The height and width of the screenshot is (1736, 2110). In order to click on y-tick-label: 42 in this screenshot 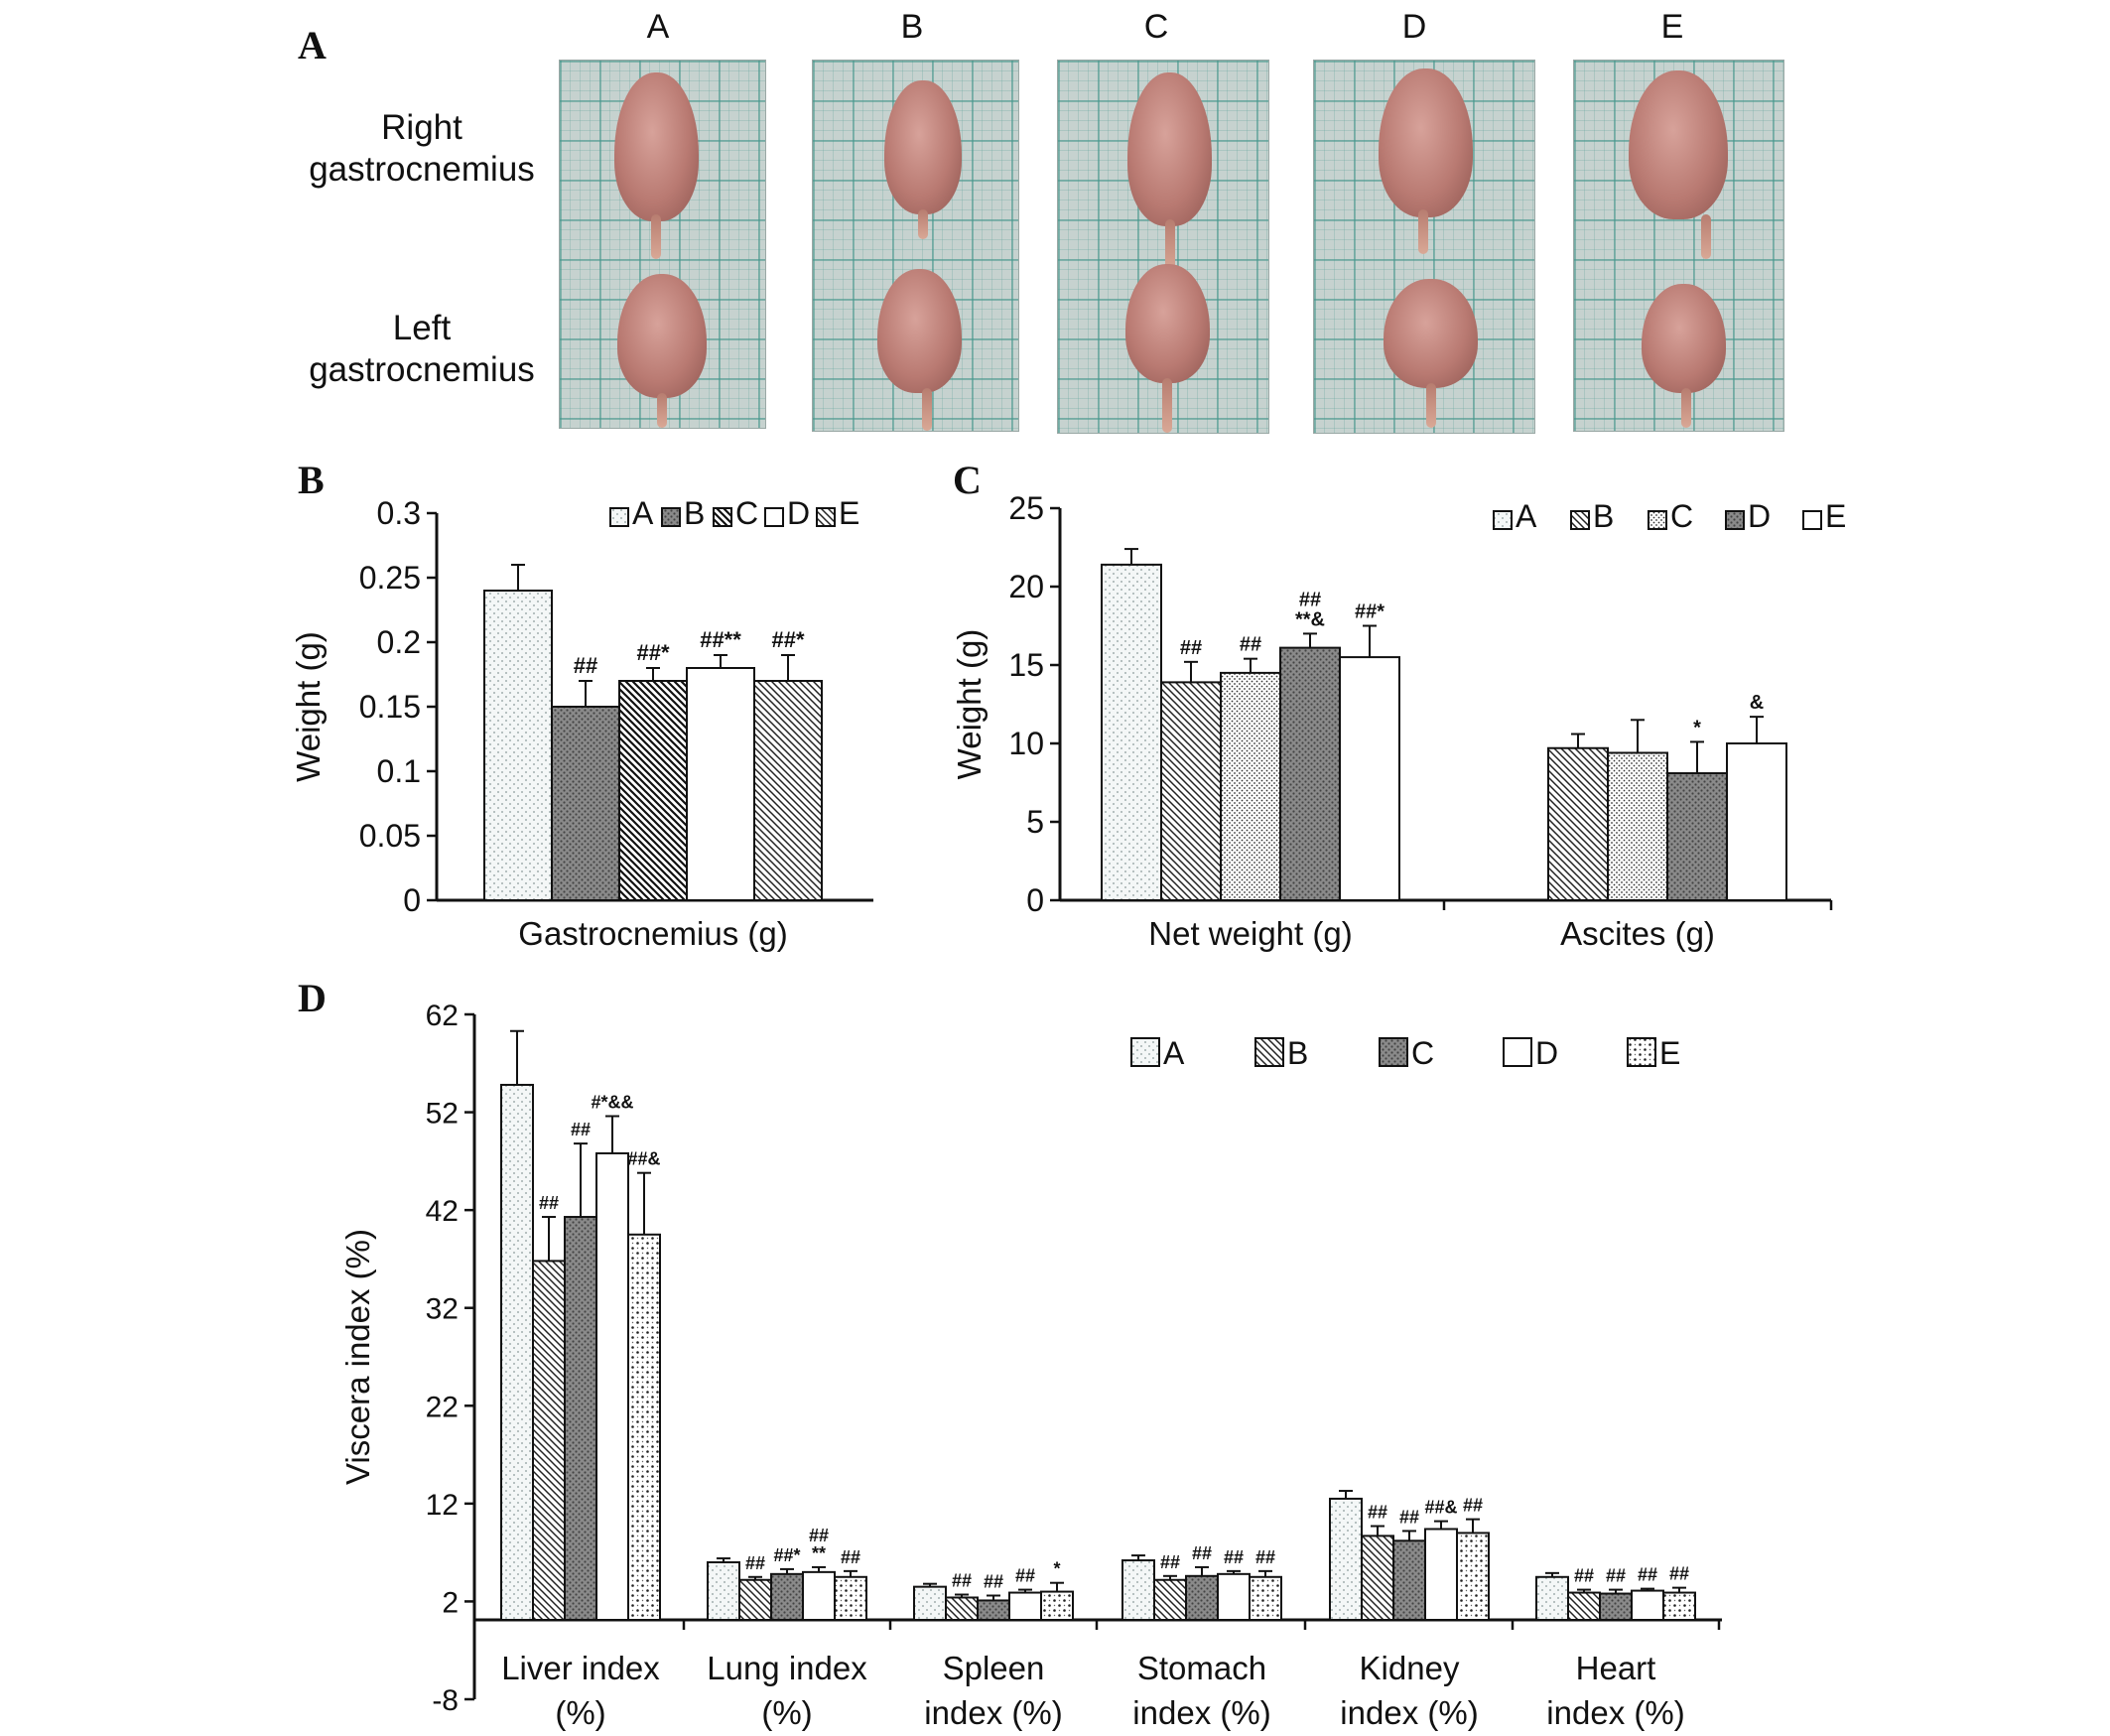, I will do `click(443, 1211)`.